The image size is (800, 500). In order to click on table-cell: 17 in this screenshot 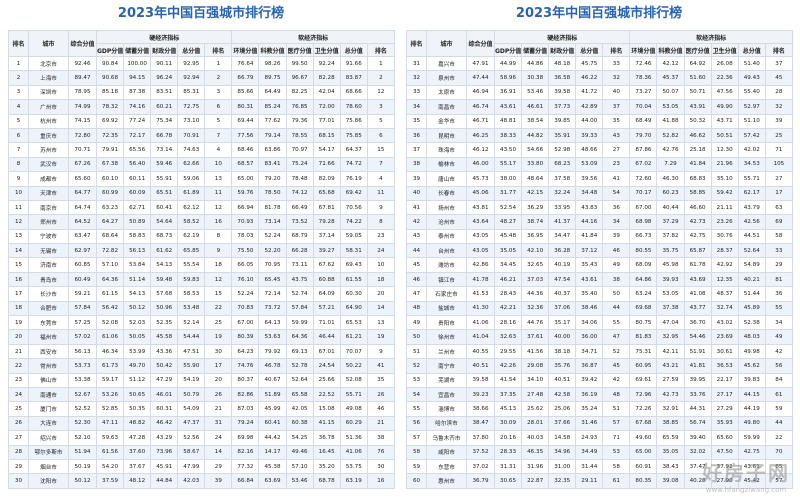, I will do `click(218, 366)`.